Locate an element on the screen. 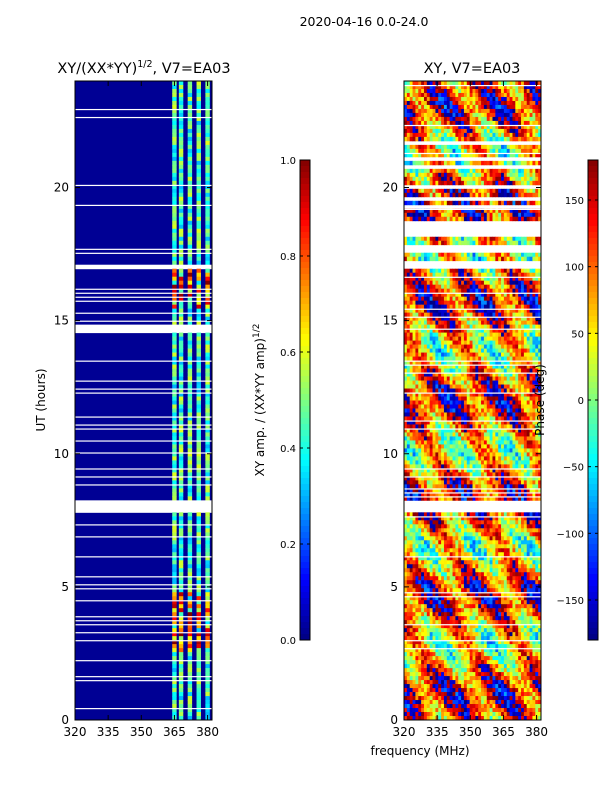  amp-gap-row is located at coordinates (143, 331).